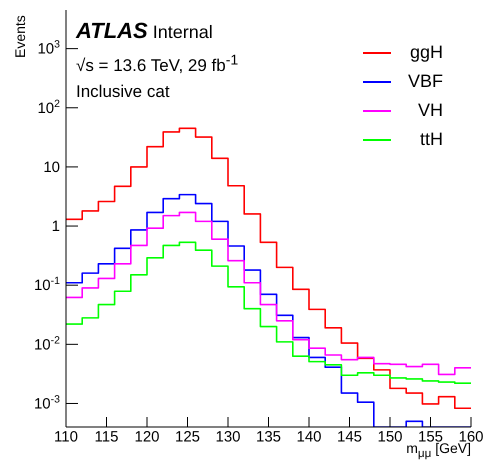  Describe the element at coordinates (48, 48) in the screenshot. I see `y-tick-label: 10$^{3}$` at that location.